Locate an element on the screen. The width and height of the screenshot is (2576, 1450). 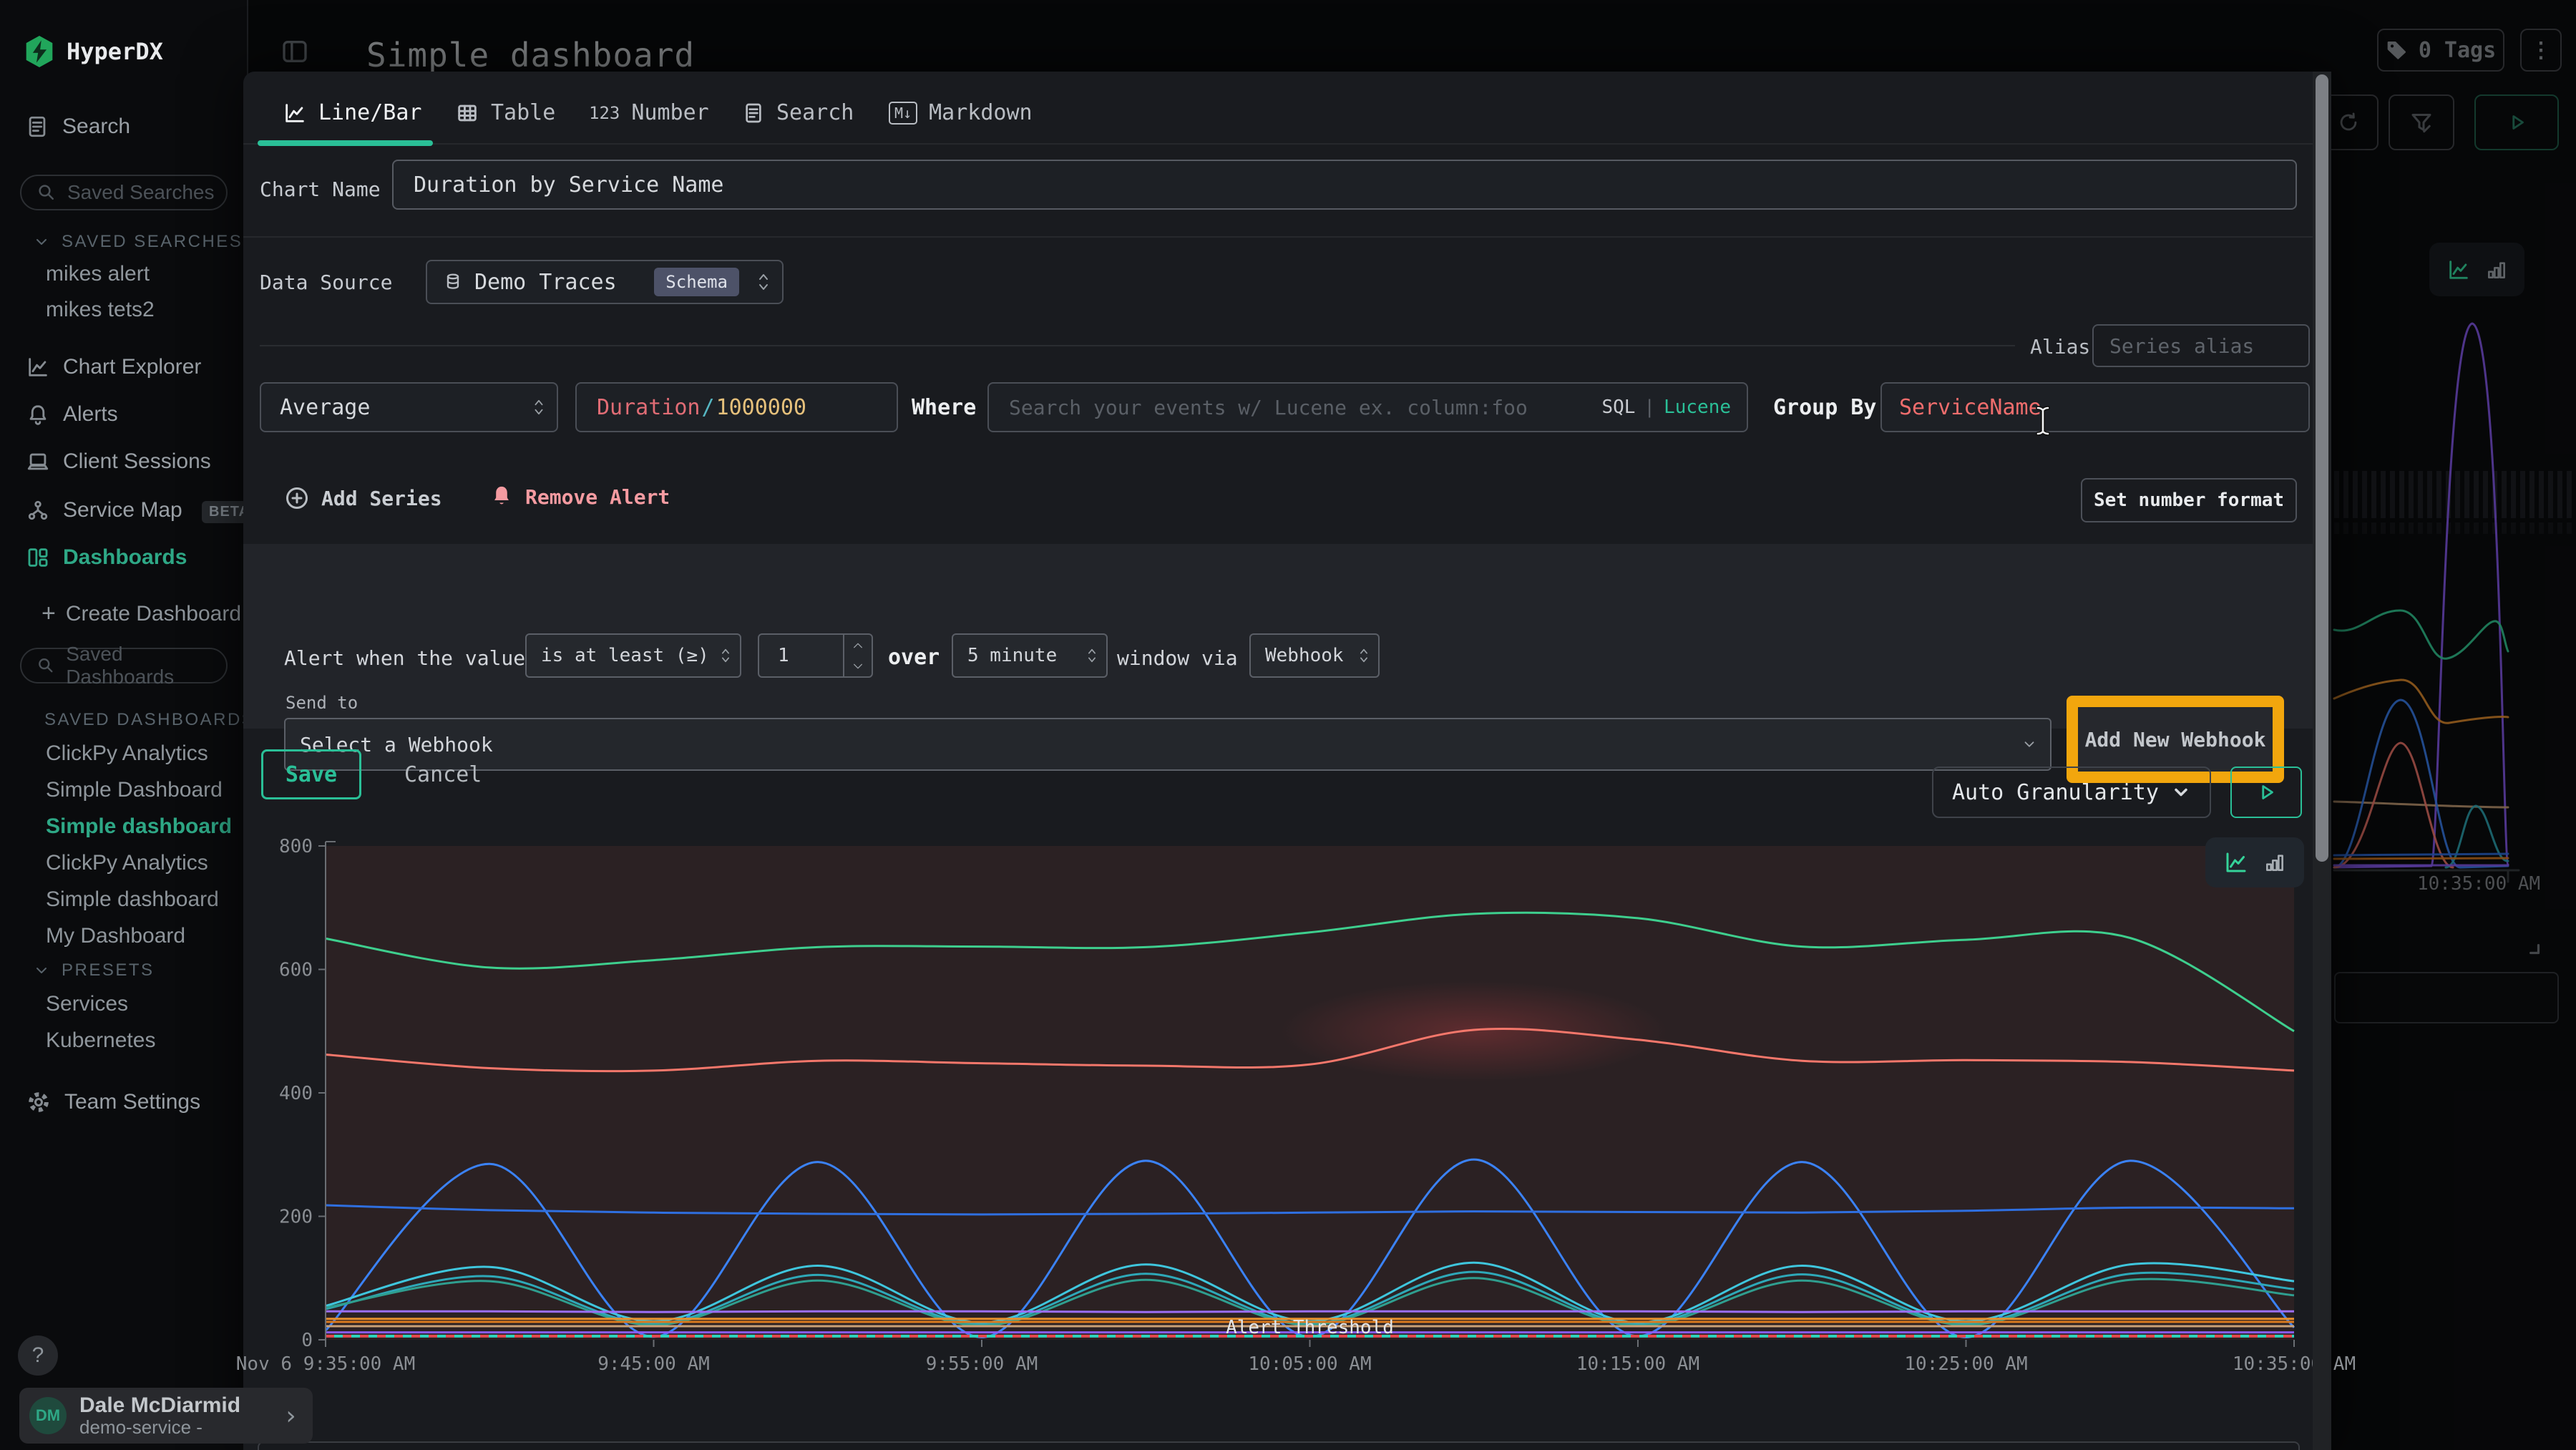
user-subtitle: demo-service - is located at coordinates (141, 1427).